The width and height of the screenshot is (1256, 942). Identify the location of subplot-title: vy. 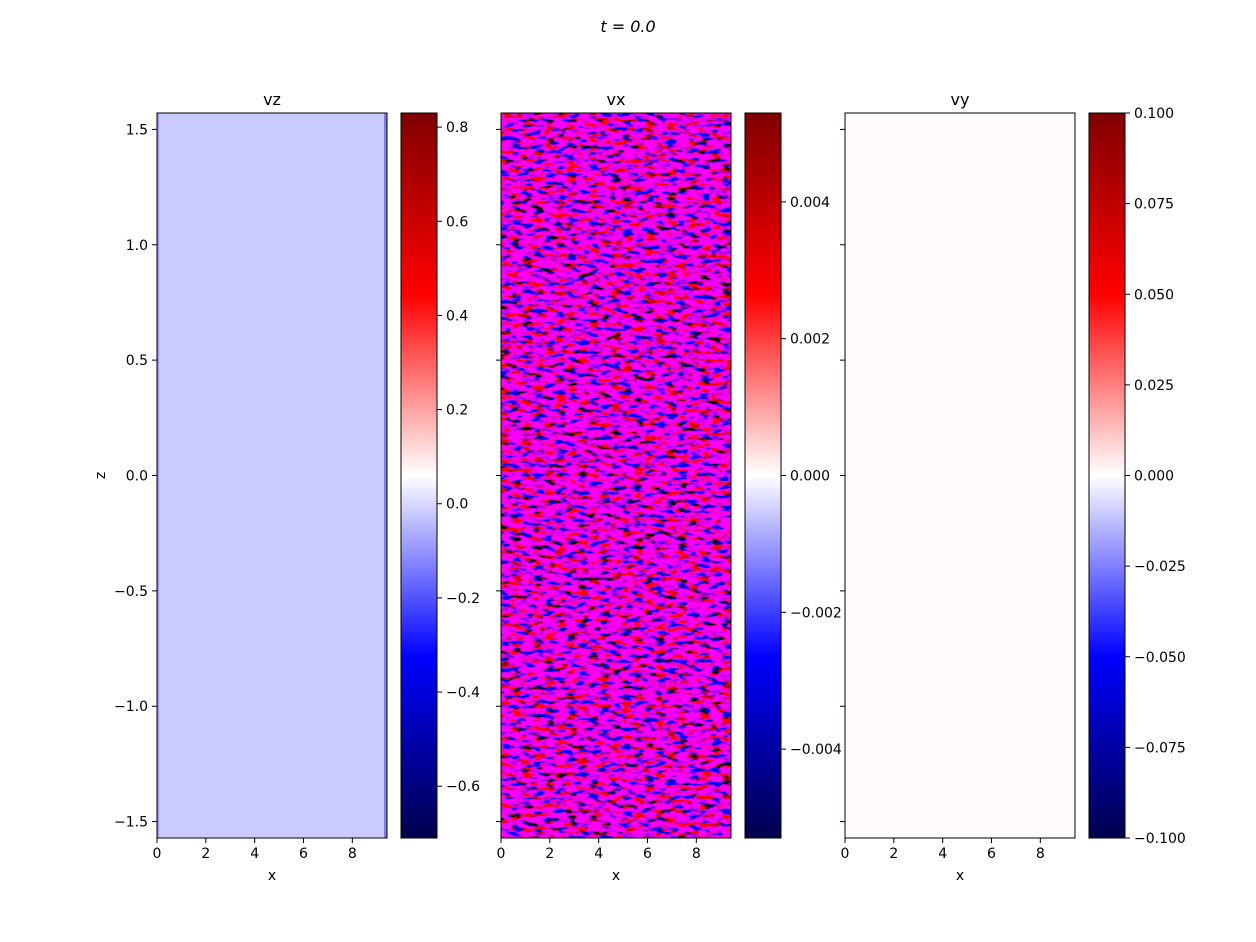
(960, 99).